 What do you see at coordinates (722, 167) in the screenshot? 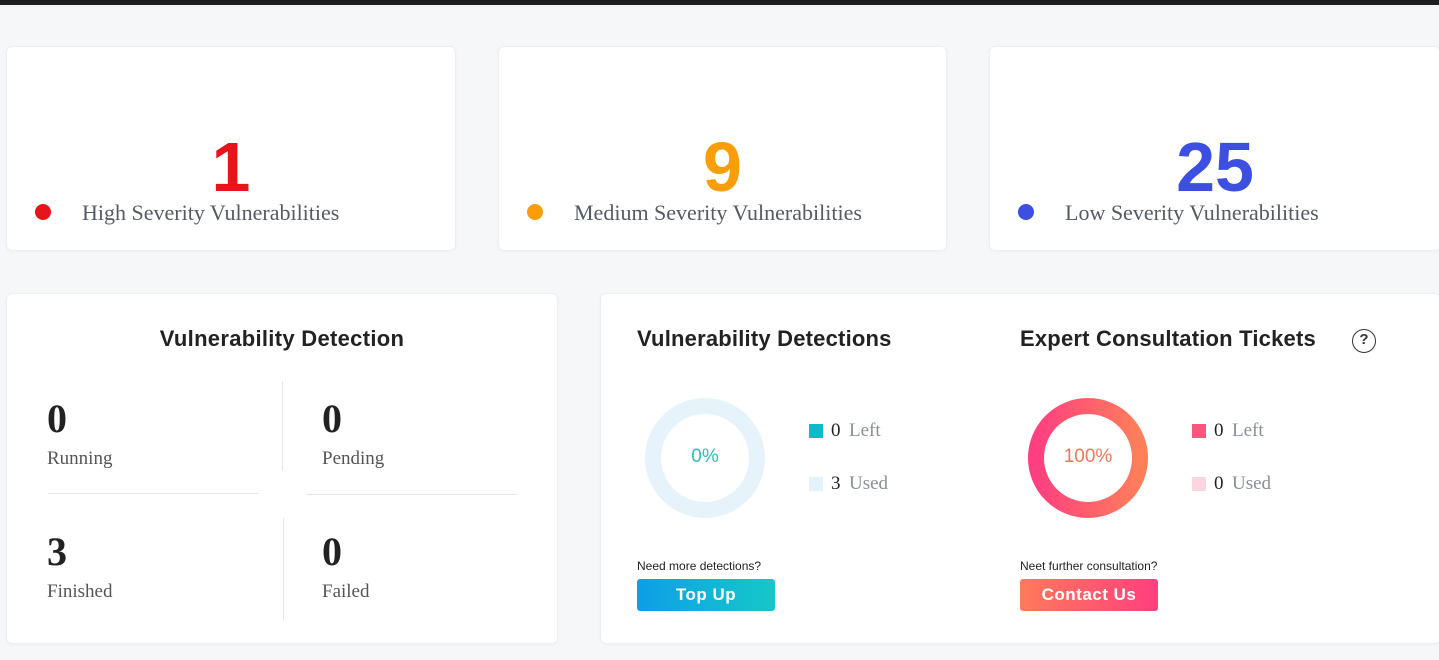
I see `medium-severity-count: 9` at bounding box center [722, 167].